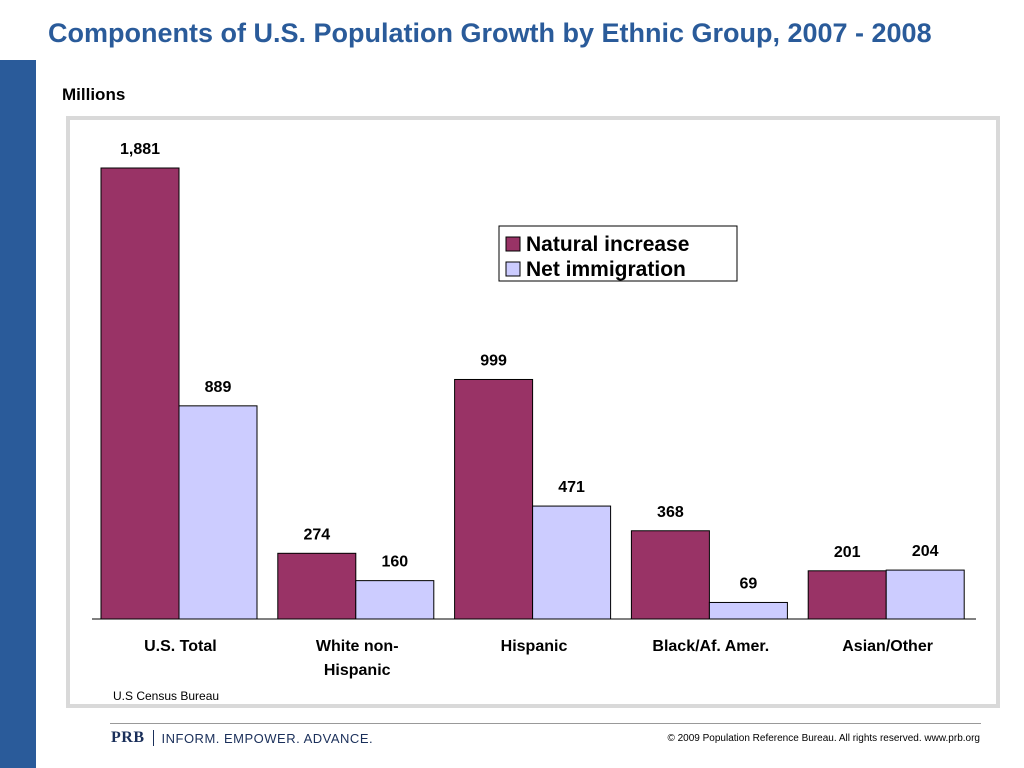 This screenshot has width=1024, height=768. I want to click on data-label-1-2: 471, so click(571, 487).